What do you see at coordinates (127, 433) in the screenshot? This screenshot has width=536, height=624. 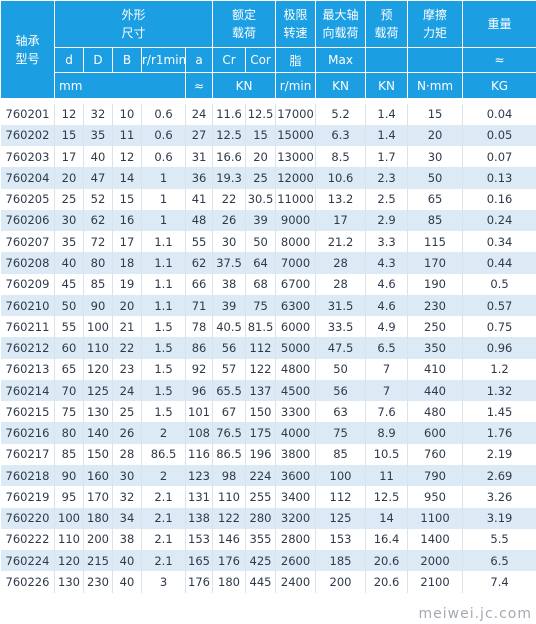 I see `cell-B: 26` at bounding box center [127, 433].